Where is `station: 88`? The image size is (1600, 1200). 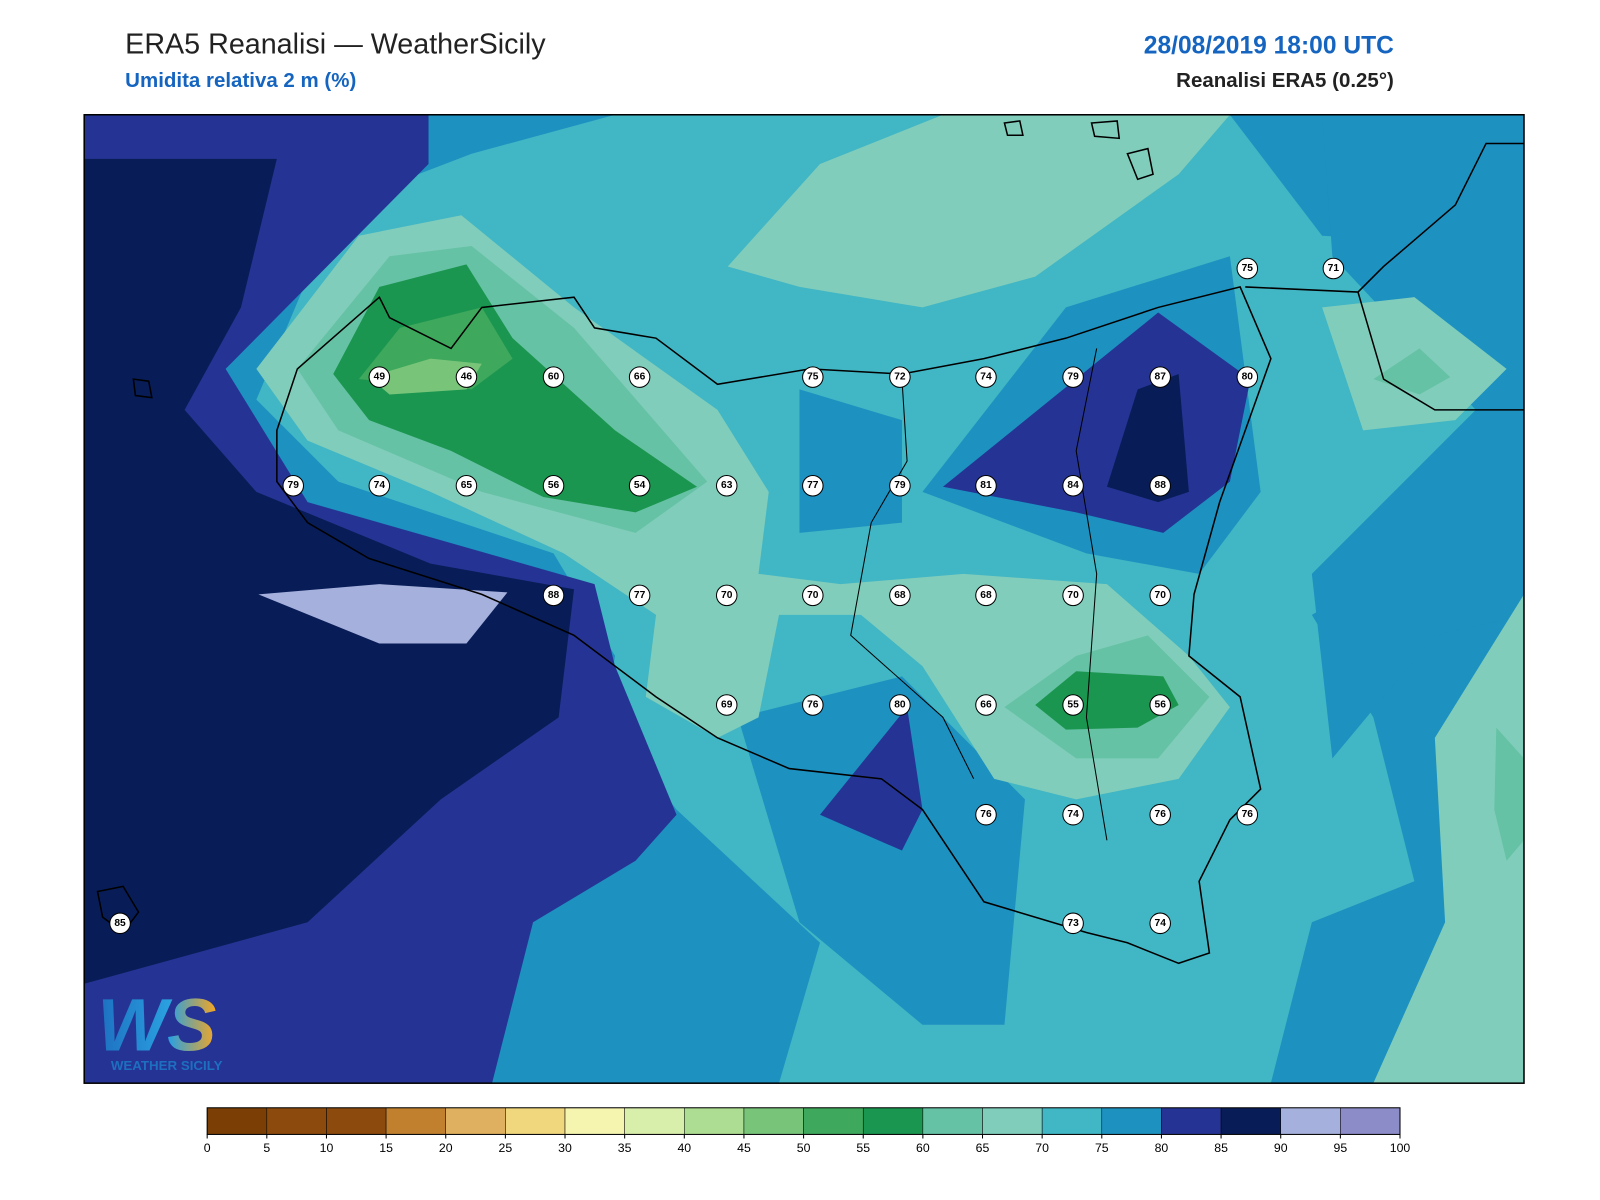
station: 88 is located at coordinates (553, 595).